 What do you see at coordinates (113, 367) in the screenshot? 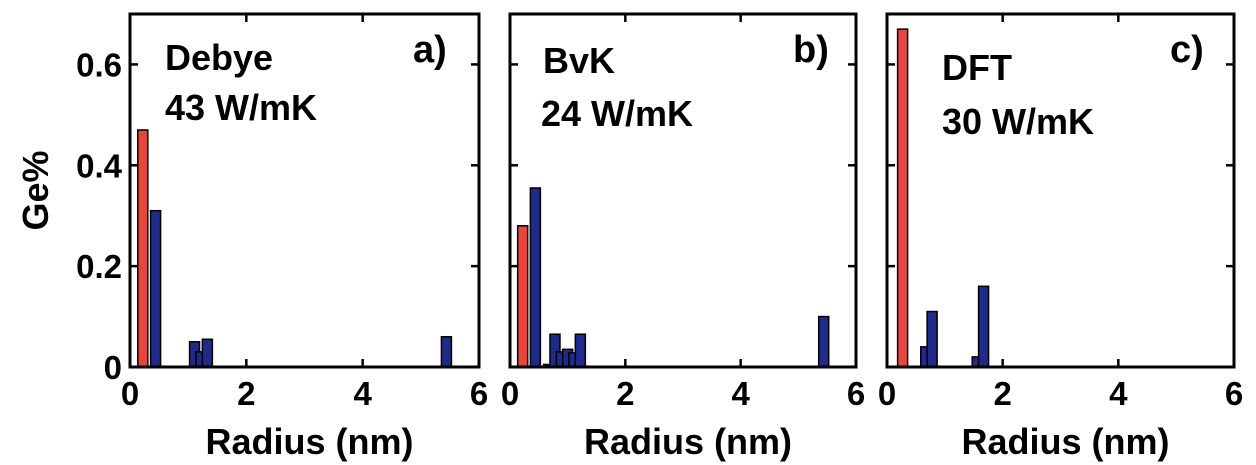
I see `y-tick-label: 0` at bounding box center [113, 367].